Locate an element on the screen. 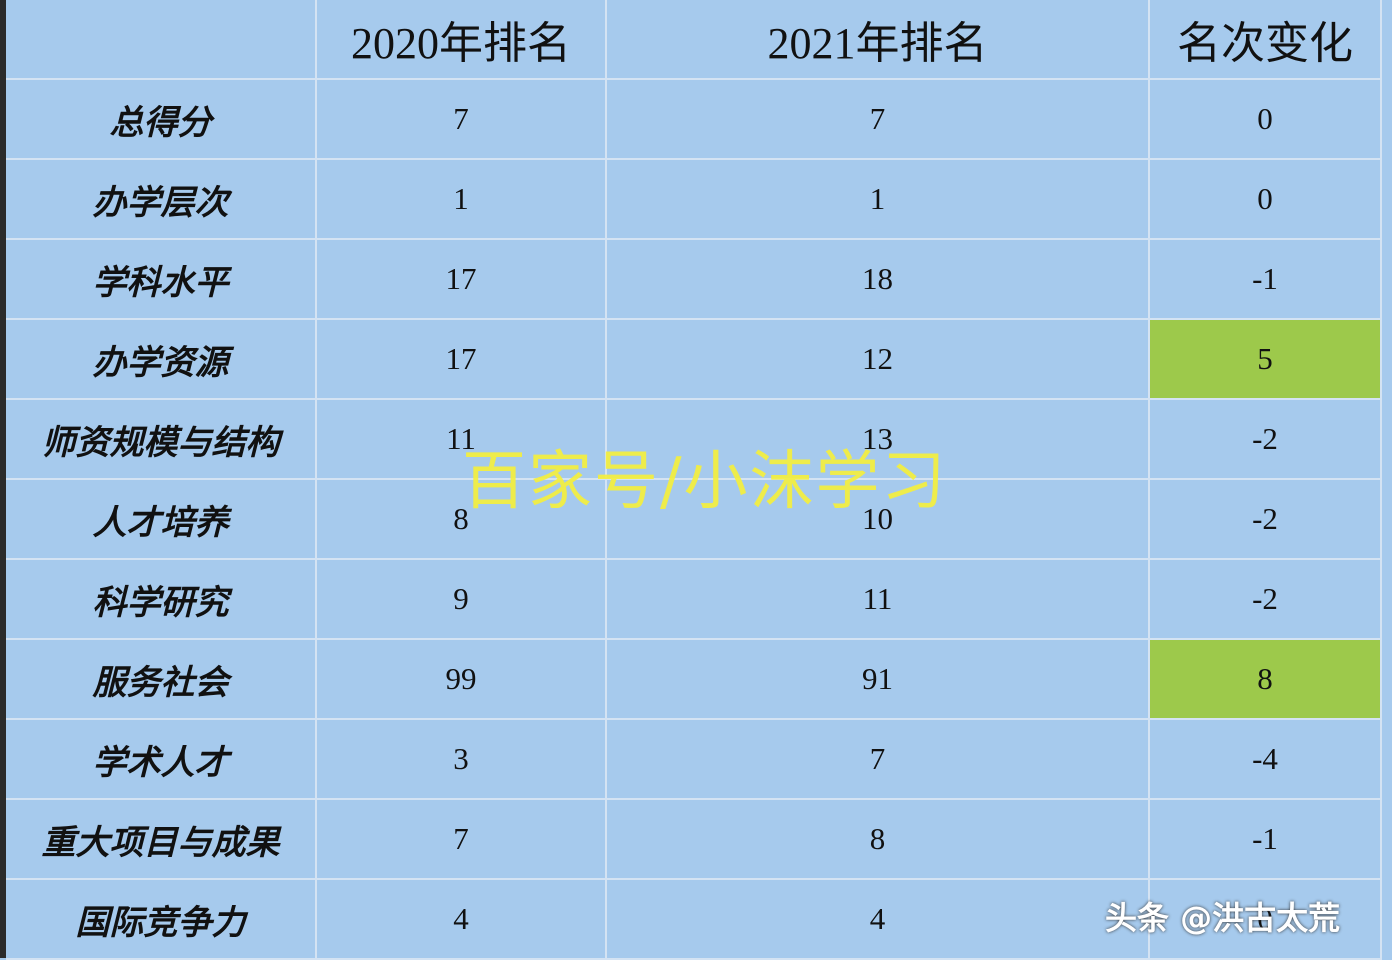  row-label: 人才培养 is located at coordinates (161, 520).